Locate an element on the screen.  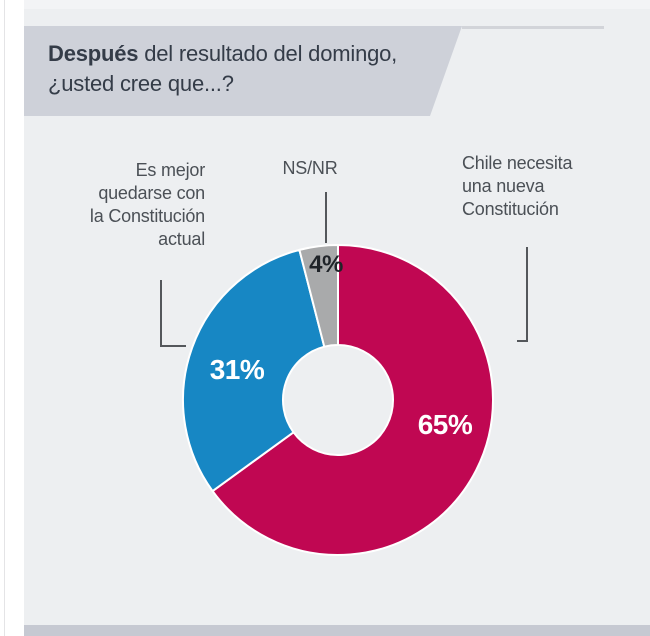
question-line1: Después del resultado del domingo, is located at coordinates (255, 54).